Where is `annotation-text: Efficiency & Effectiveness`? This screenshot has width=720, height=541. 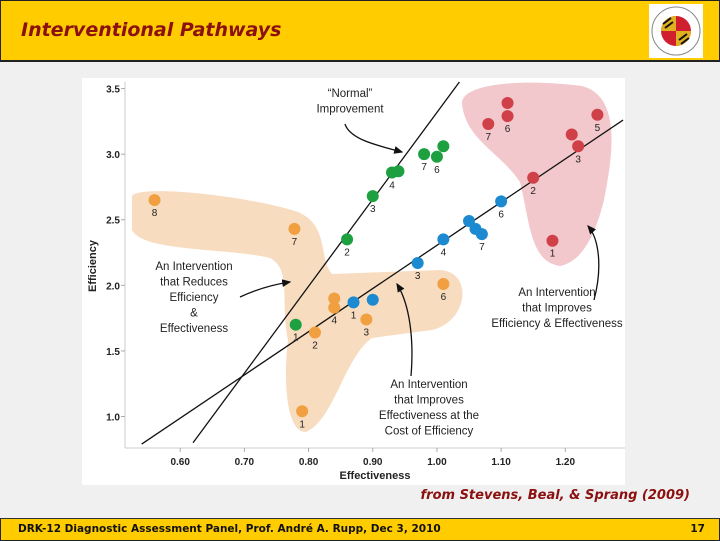
annotation-text: Efficiency & Effectiveness is located at coordinates (557, 324).